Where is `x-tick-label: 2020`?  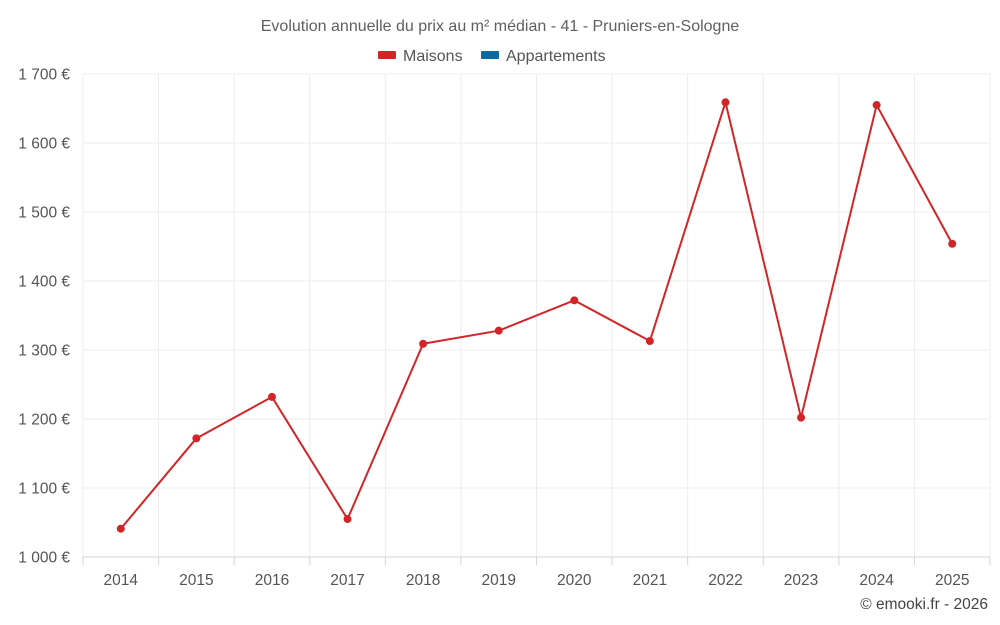
x-tick-label: 2020 is located at coordinates (574, 580).